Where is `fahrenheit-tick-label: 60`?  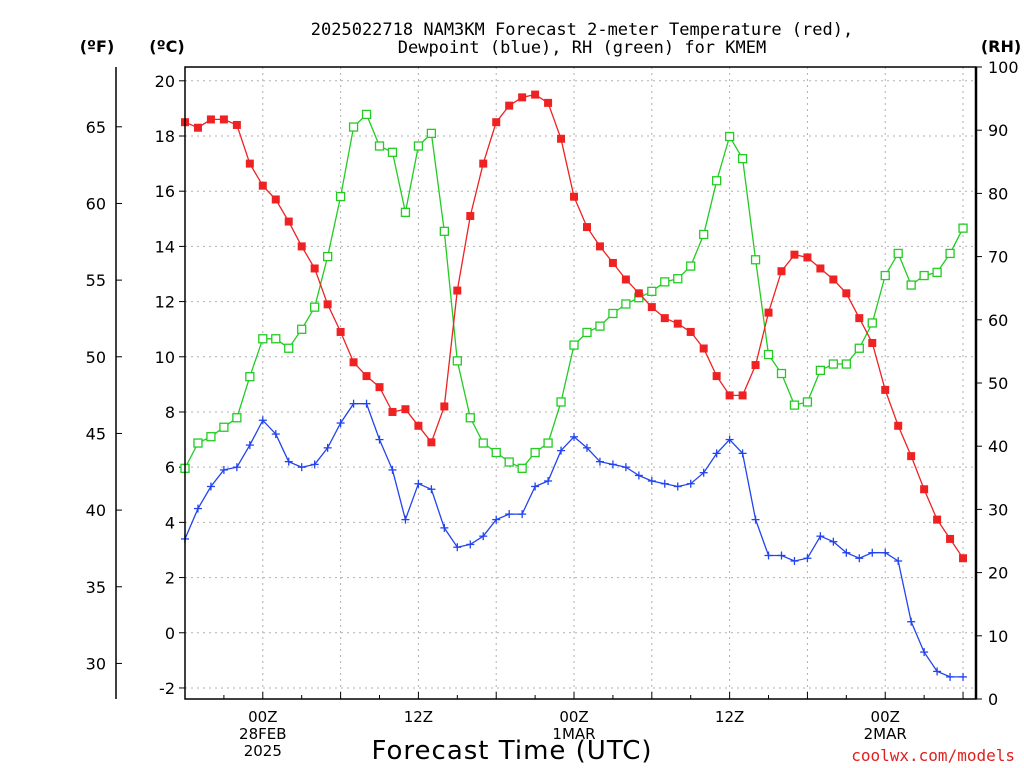 fahrenheit-tick-label: 60 is located at coordinates (96, 203).